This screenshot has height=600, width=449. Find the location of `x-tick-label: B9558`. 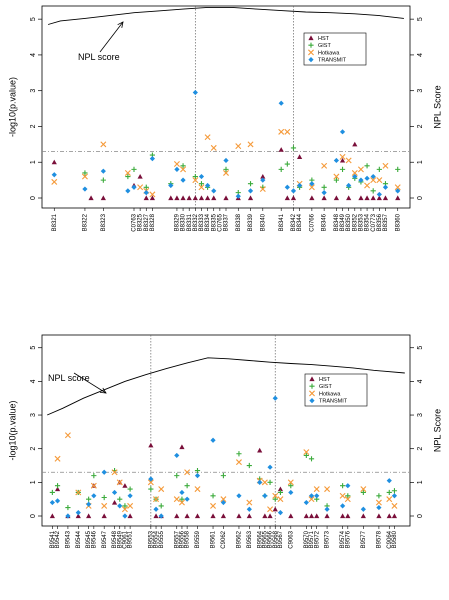

x-tick-label: B9558 is located at coordinates (188, 539).